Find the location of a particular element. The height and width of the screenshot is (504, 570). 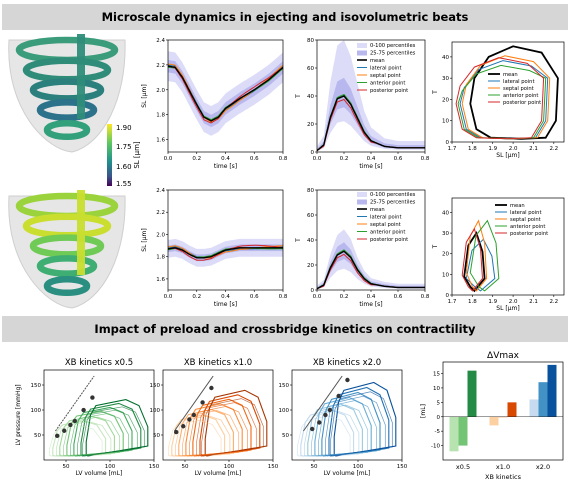

ta_eject-xtick-label: 0.4 is located at coordinates (371, 159).